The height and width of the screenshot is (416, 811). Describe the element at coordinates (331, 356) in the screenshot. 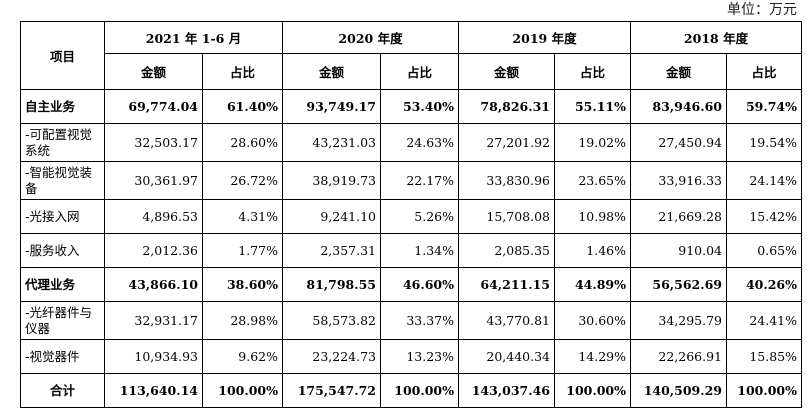

I see `cell-value: 23,224.73` at that location.